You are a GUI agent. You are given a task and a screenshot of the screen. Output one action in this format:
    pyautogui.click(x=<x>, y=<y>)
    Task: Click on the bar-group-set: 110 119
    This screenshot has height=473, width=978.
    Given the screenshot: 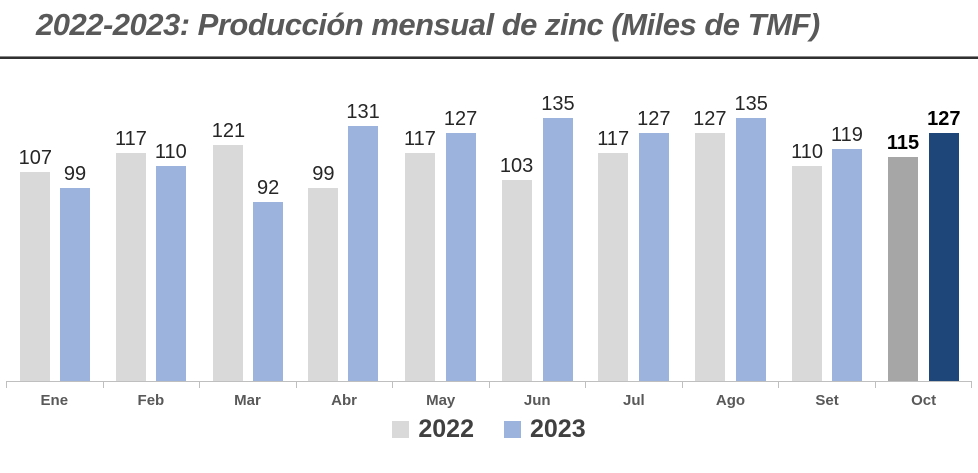 What is the action you would take?
    pyautogui.click(x=827, y=220)
    